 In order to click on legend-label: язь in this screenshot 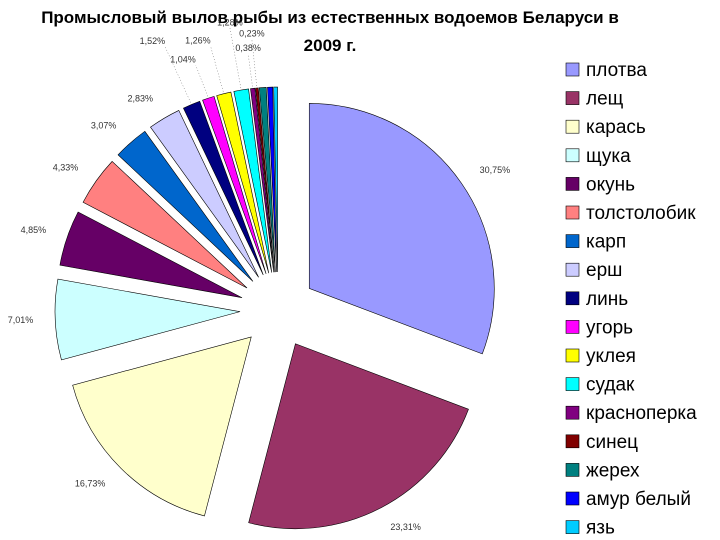, I will do `click(600, 528)`.